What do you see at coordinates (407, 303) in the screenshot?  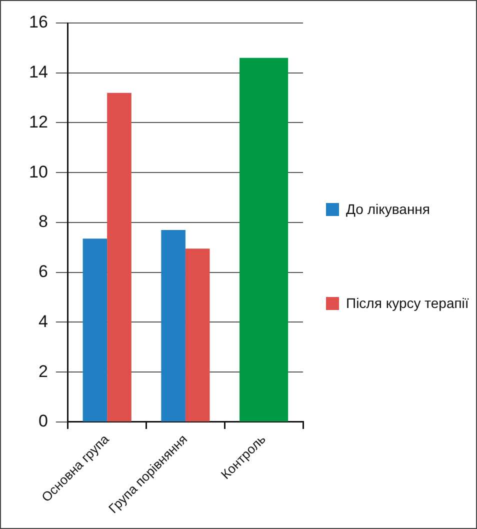 I see `legend-label: Після курсу терапії` at bounding box center [407, 303].